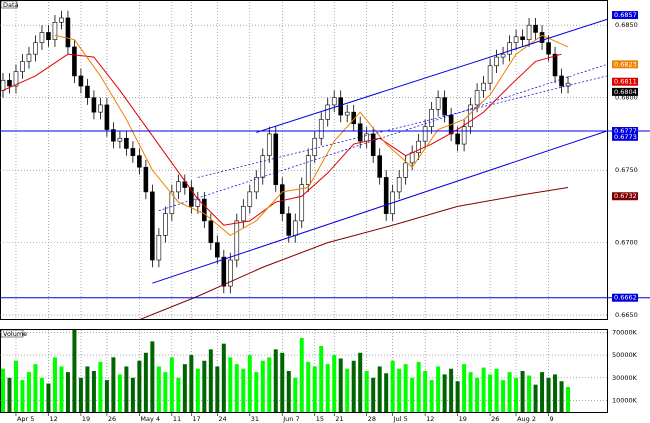 The height and width of the screenshot is (423, 650). Describe the element at coordinates (626, 170) in the screenshot. I see `y-tick-label: 0.6750` at that location.